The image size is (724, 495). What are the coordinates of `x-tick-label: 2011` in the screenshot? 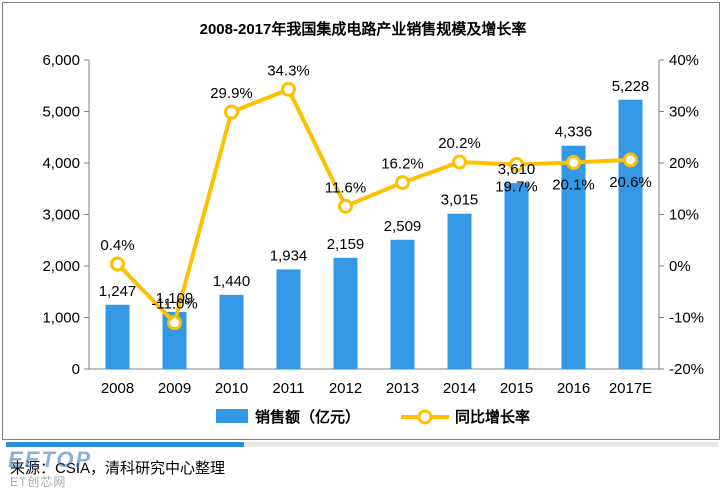 It's located at (288, 388).